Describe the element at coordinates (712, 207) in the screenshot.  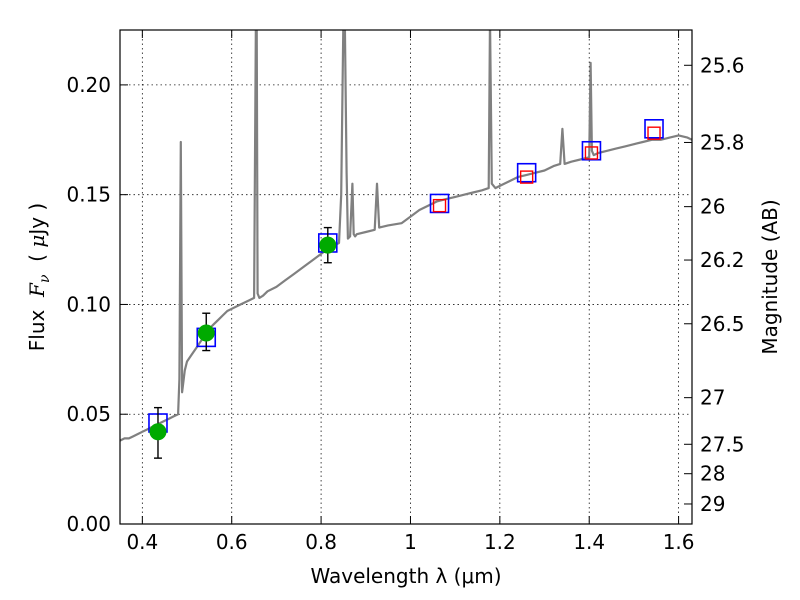
I see `right-tick-label: 26` at that location.